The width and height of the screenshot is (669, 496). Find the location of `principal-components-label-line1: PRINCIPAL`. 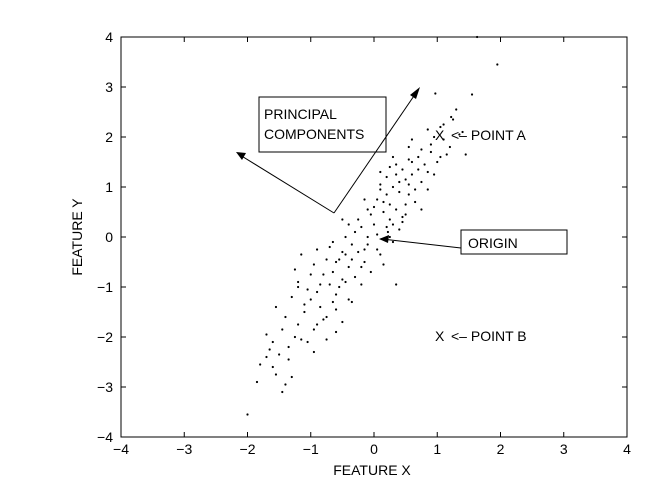

principal-components-label-line1: PRINCIPAL is located at coordinates (300, 114).